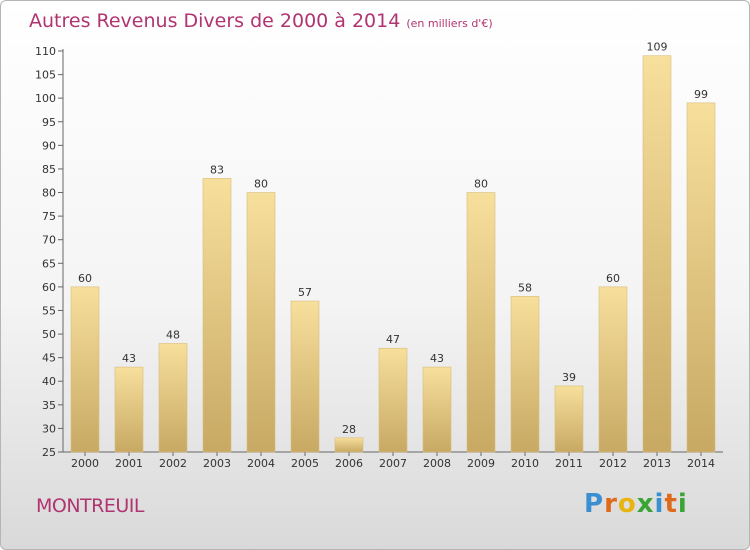 The height and width of the screenshot is (550, 750). What do you see at coordinates (49, 428) in the screenshot?
I see `y-tick-label: 30` at bounding box center [49, 428].